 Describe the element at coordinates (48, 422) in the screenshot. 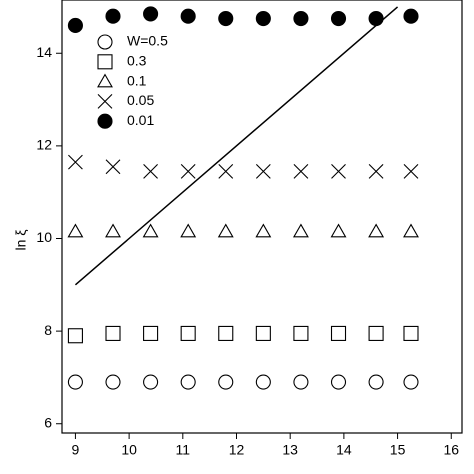

I see `y-tick-label: 6` at that location.